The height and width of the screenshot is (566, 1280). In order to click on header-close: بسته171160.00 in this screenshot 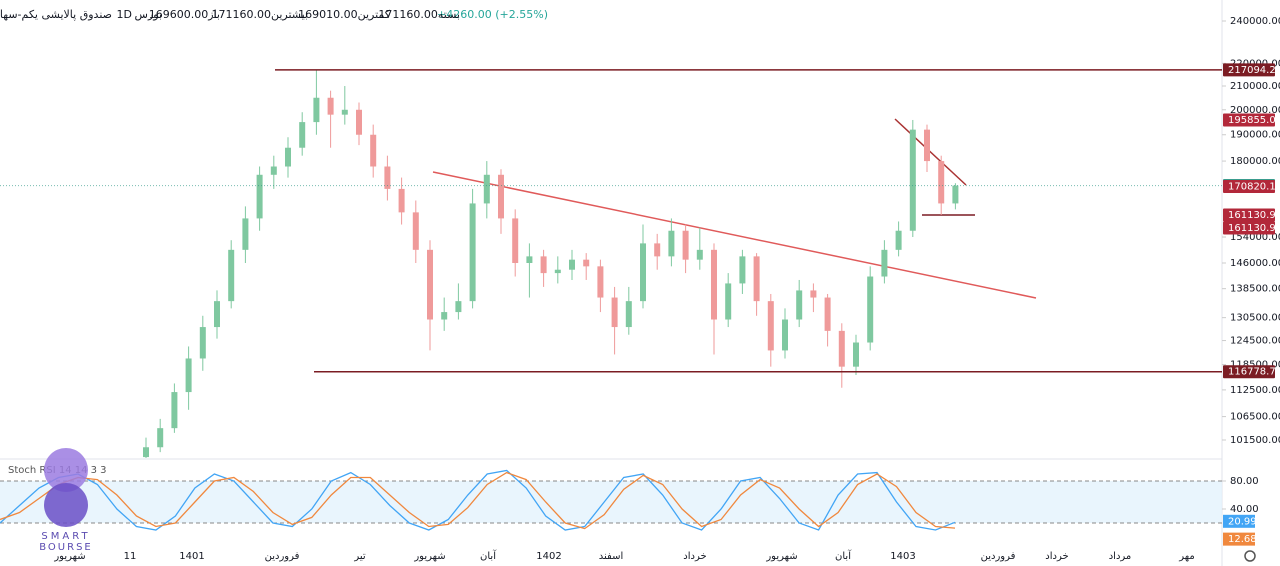, I will do `click(419, 14)`.